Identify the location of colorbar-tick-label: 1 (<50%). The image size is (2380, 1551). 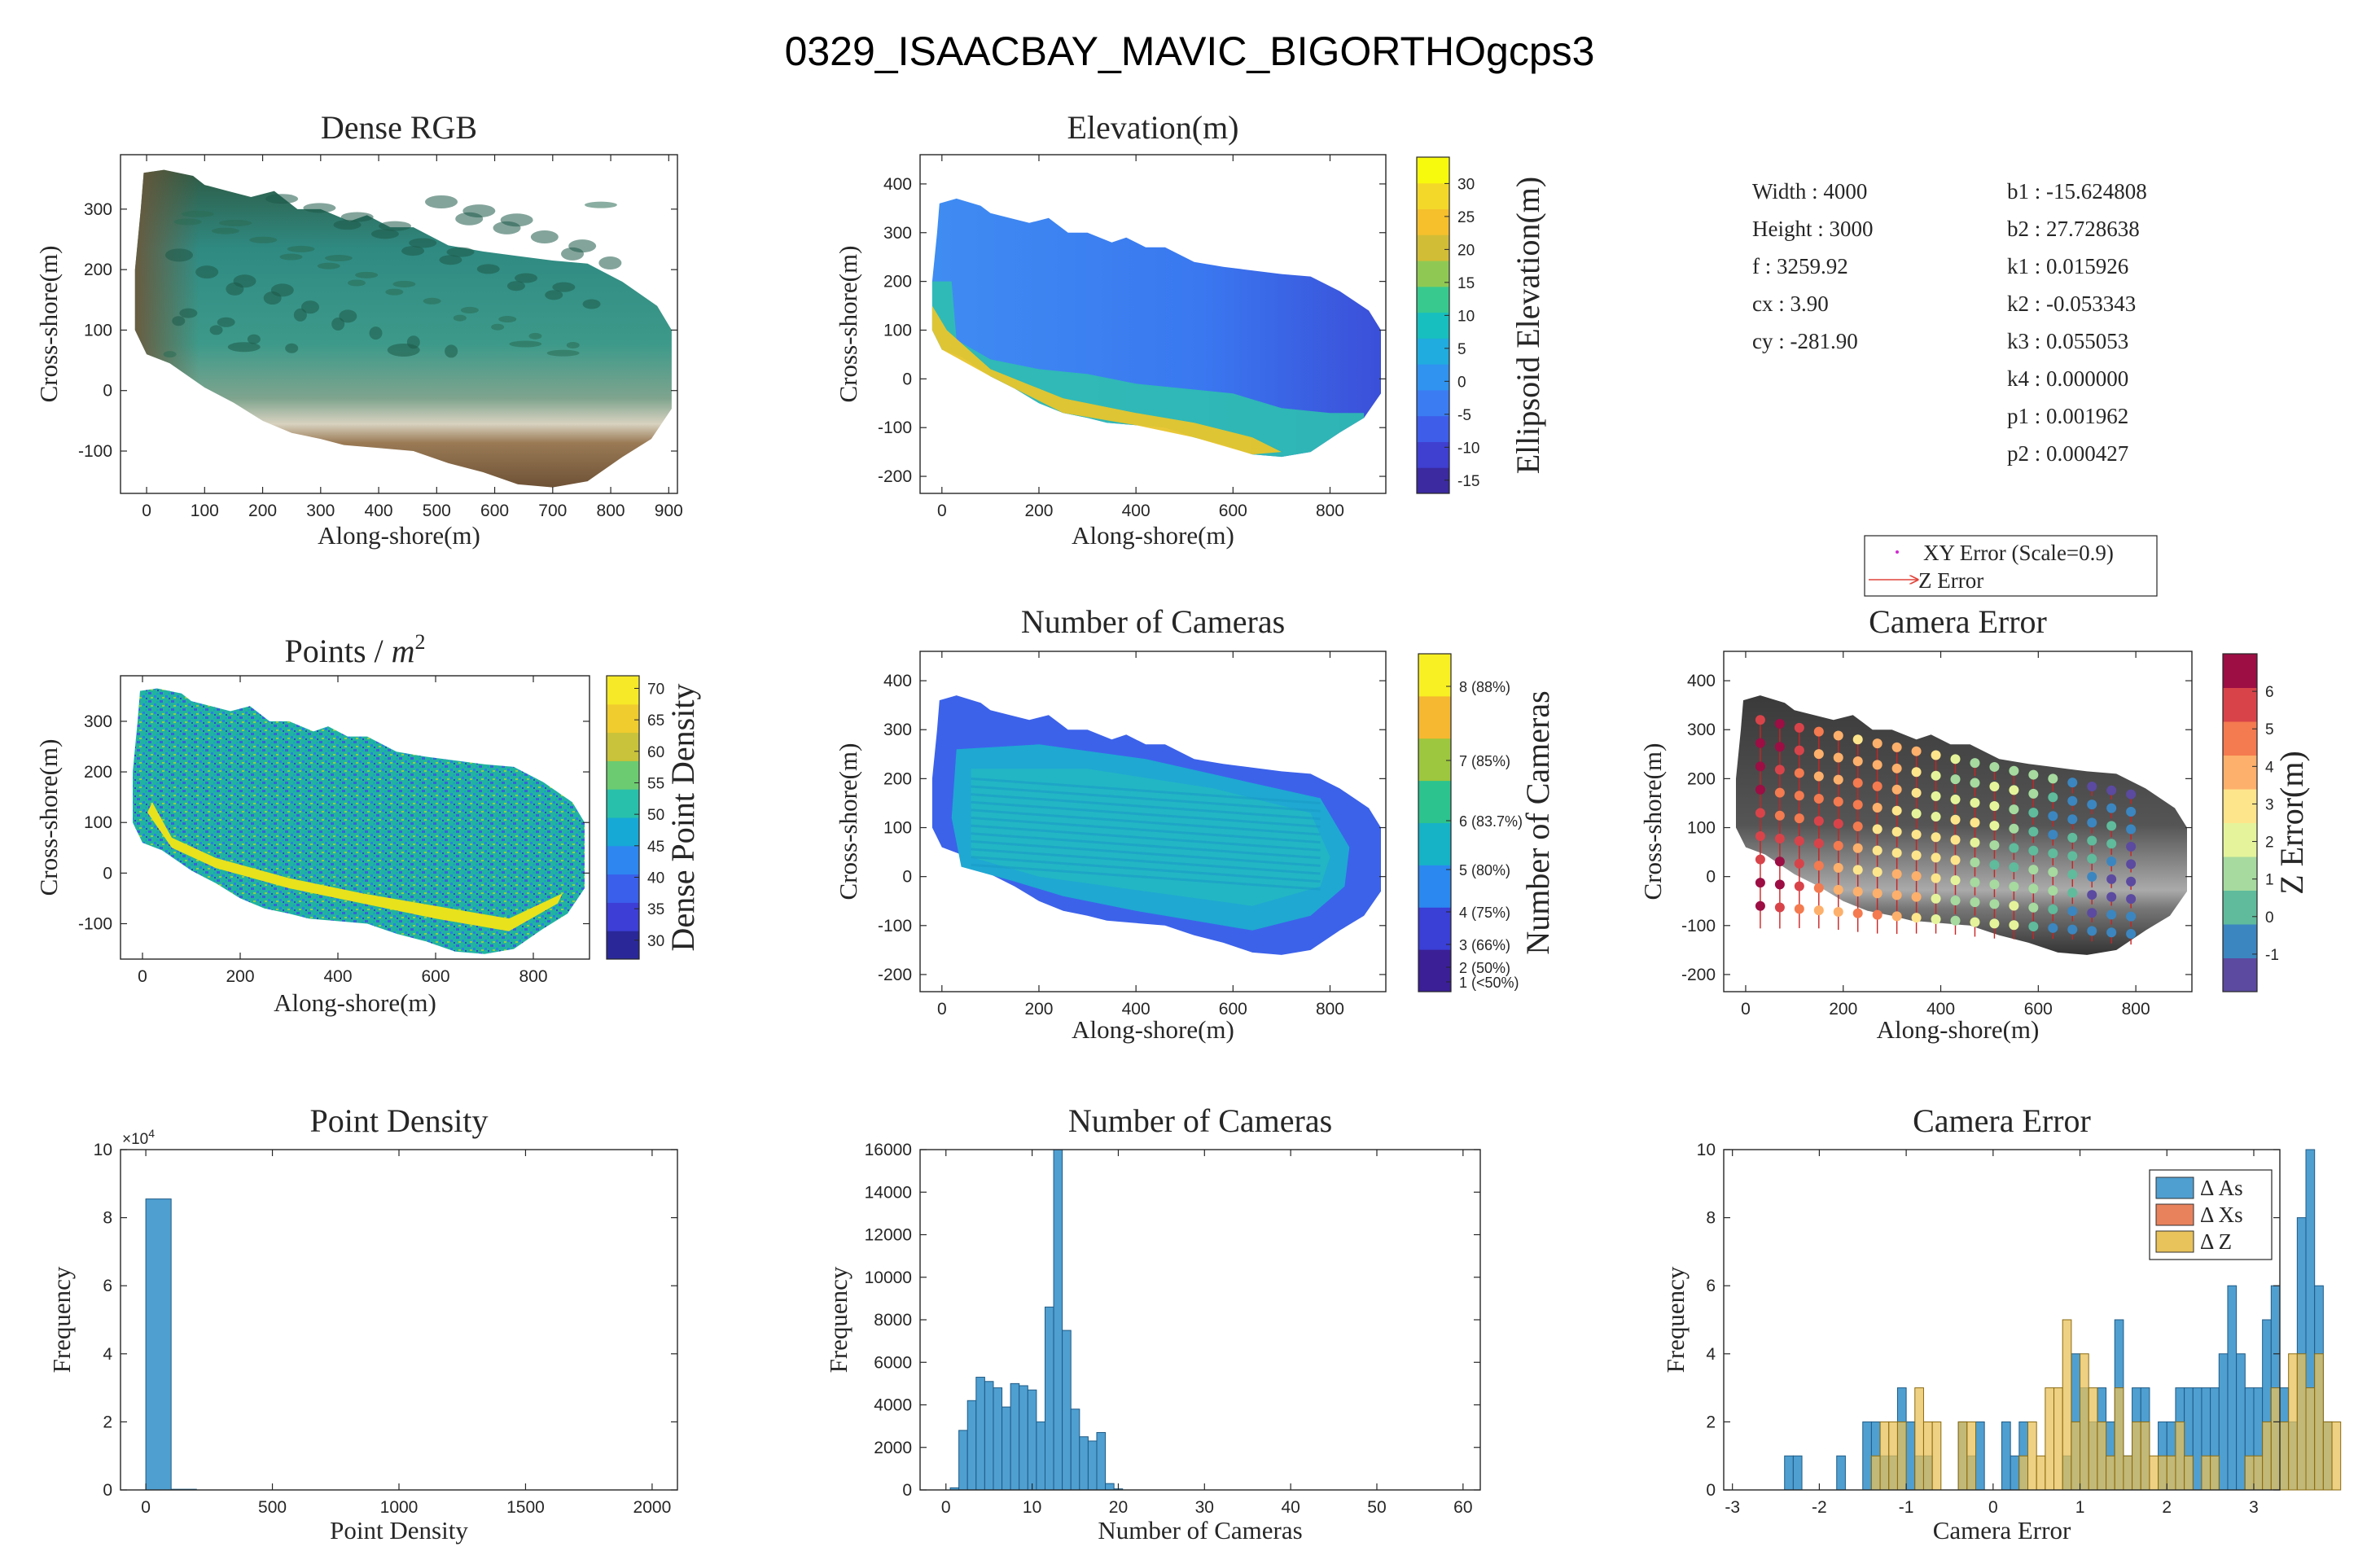
(1489, 983).